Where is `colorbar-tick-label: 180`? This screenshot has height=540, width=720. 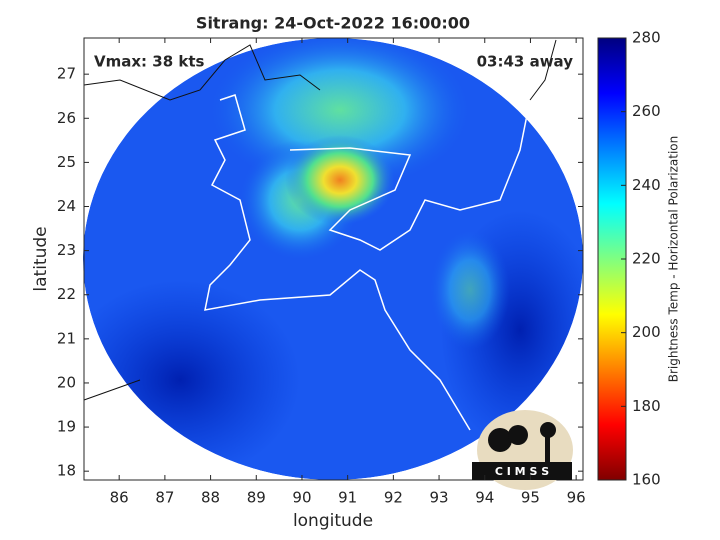 colorbar-tick-label: 180 is located at coordinates (646, 406).